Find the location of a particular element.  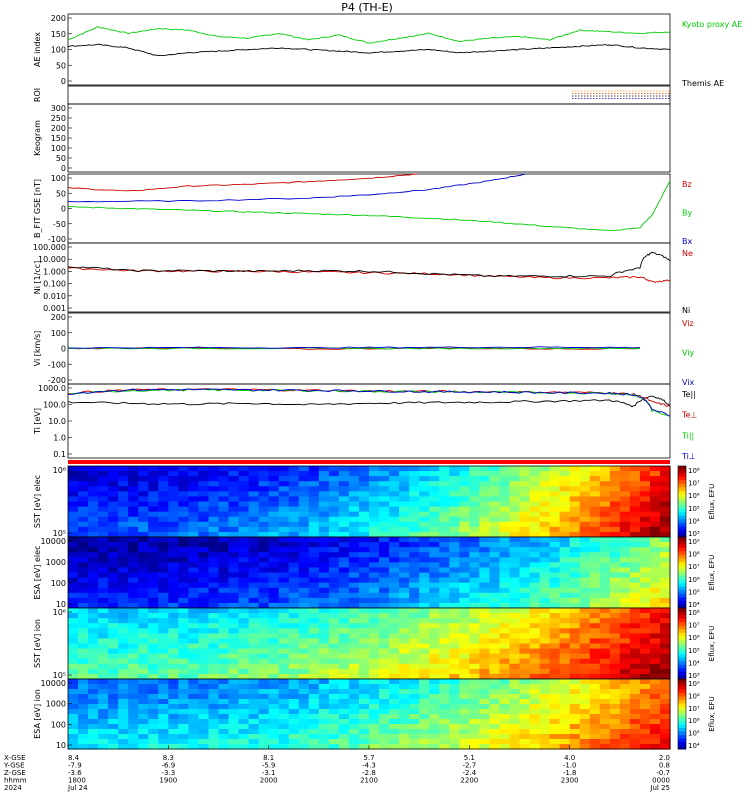

quality-flag-bar is located at coordinates (369, 462).